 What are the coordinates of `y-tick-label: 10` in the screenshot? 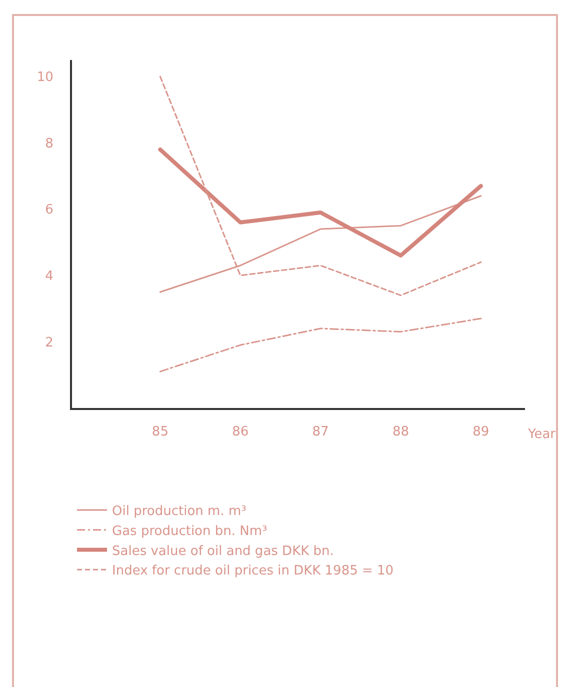 It's located at (45, 78).